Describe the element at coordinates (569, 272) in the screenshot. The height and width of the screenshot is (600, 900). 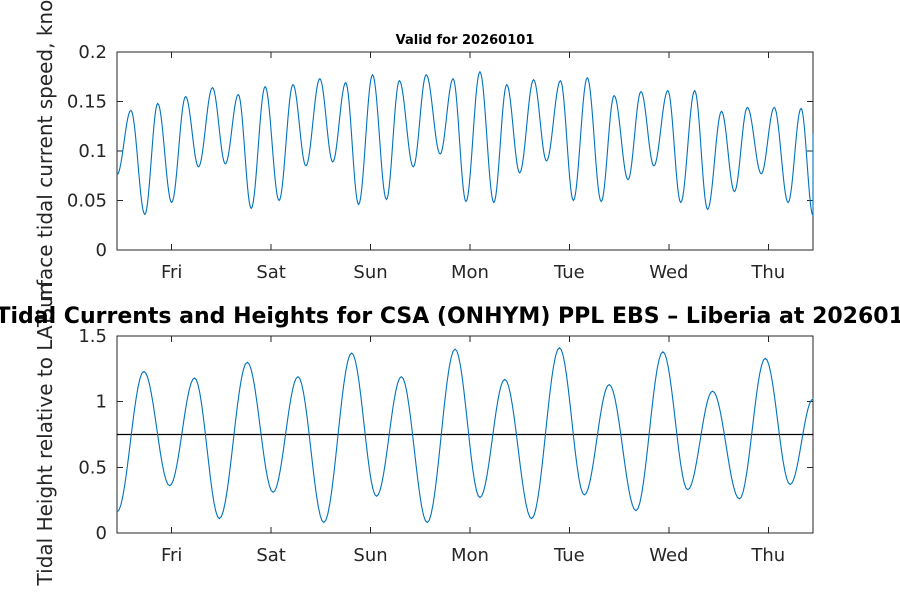
I see `top-x-tick-label: Tue` at that location.